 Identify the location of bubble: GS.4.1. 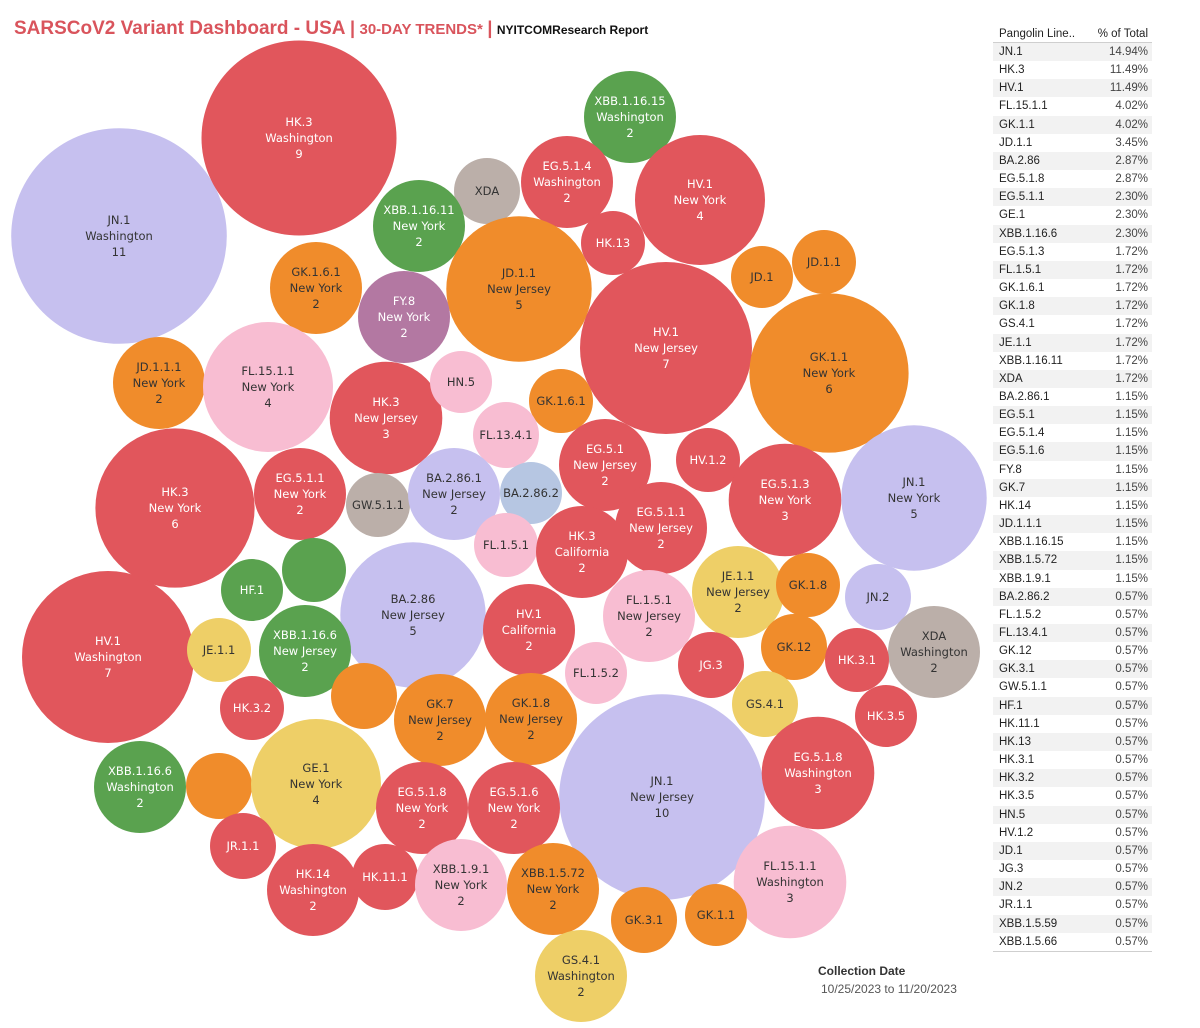
(765, 704).